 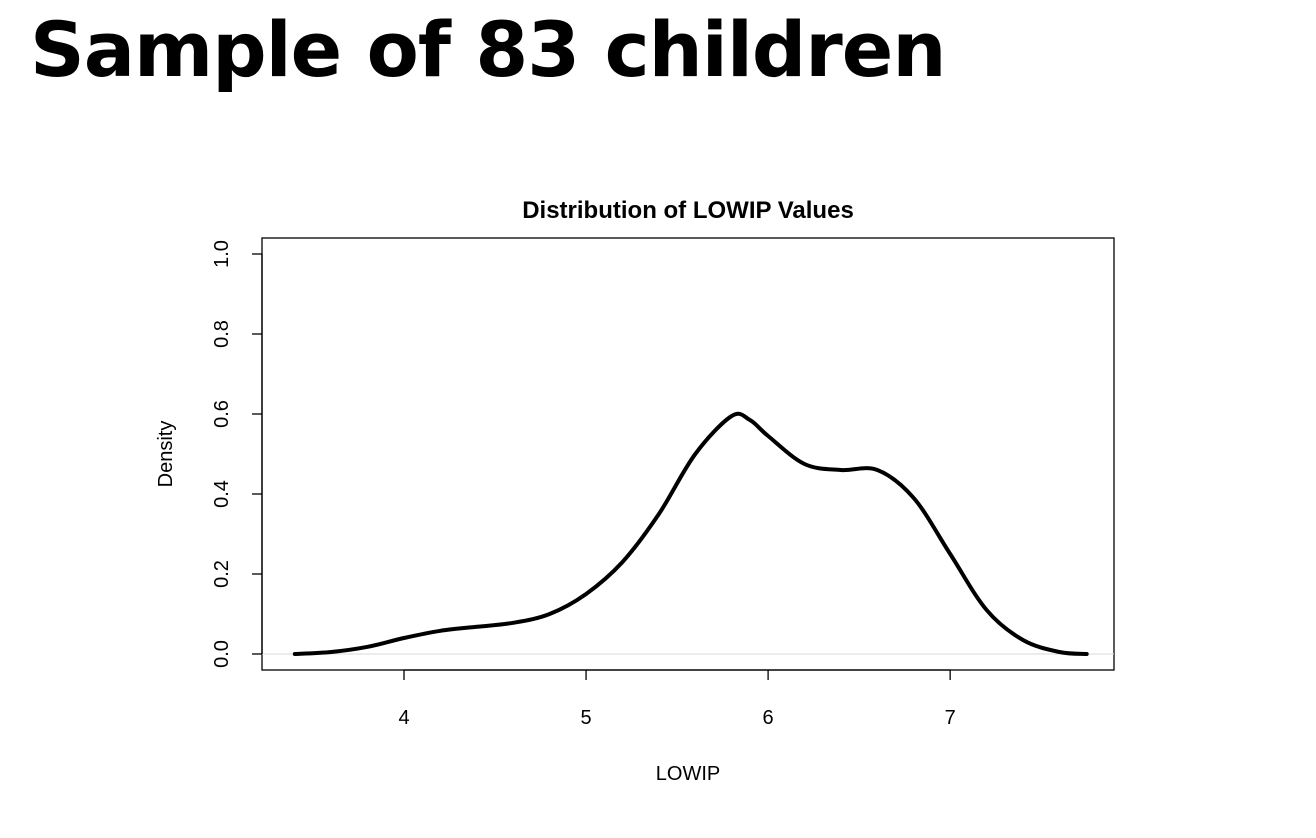 What do you see at coordinates (222, 574) in the screenshot?
I see `y-tick-label: 0.2` at bounding box center [222, 574].